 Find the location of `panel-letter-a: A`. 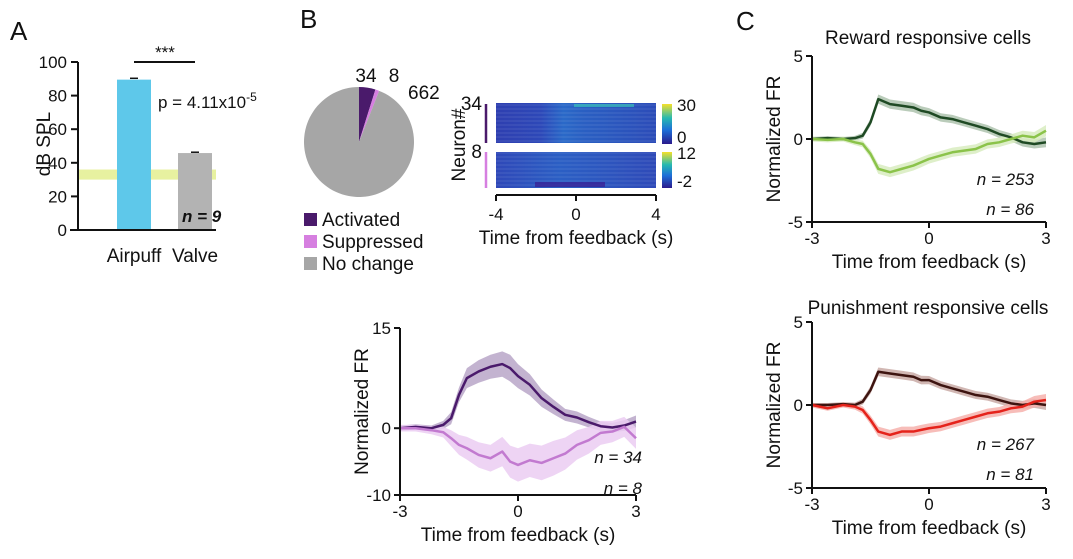

panel-letter-a: A is located at coordinates (19, 31).